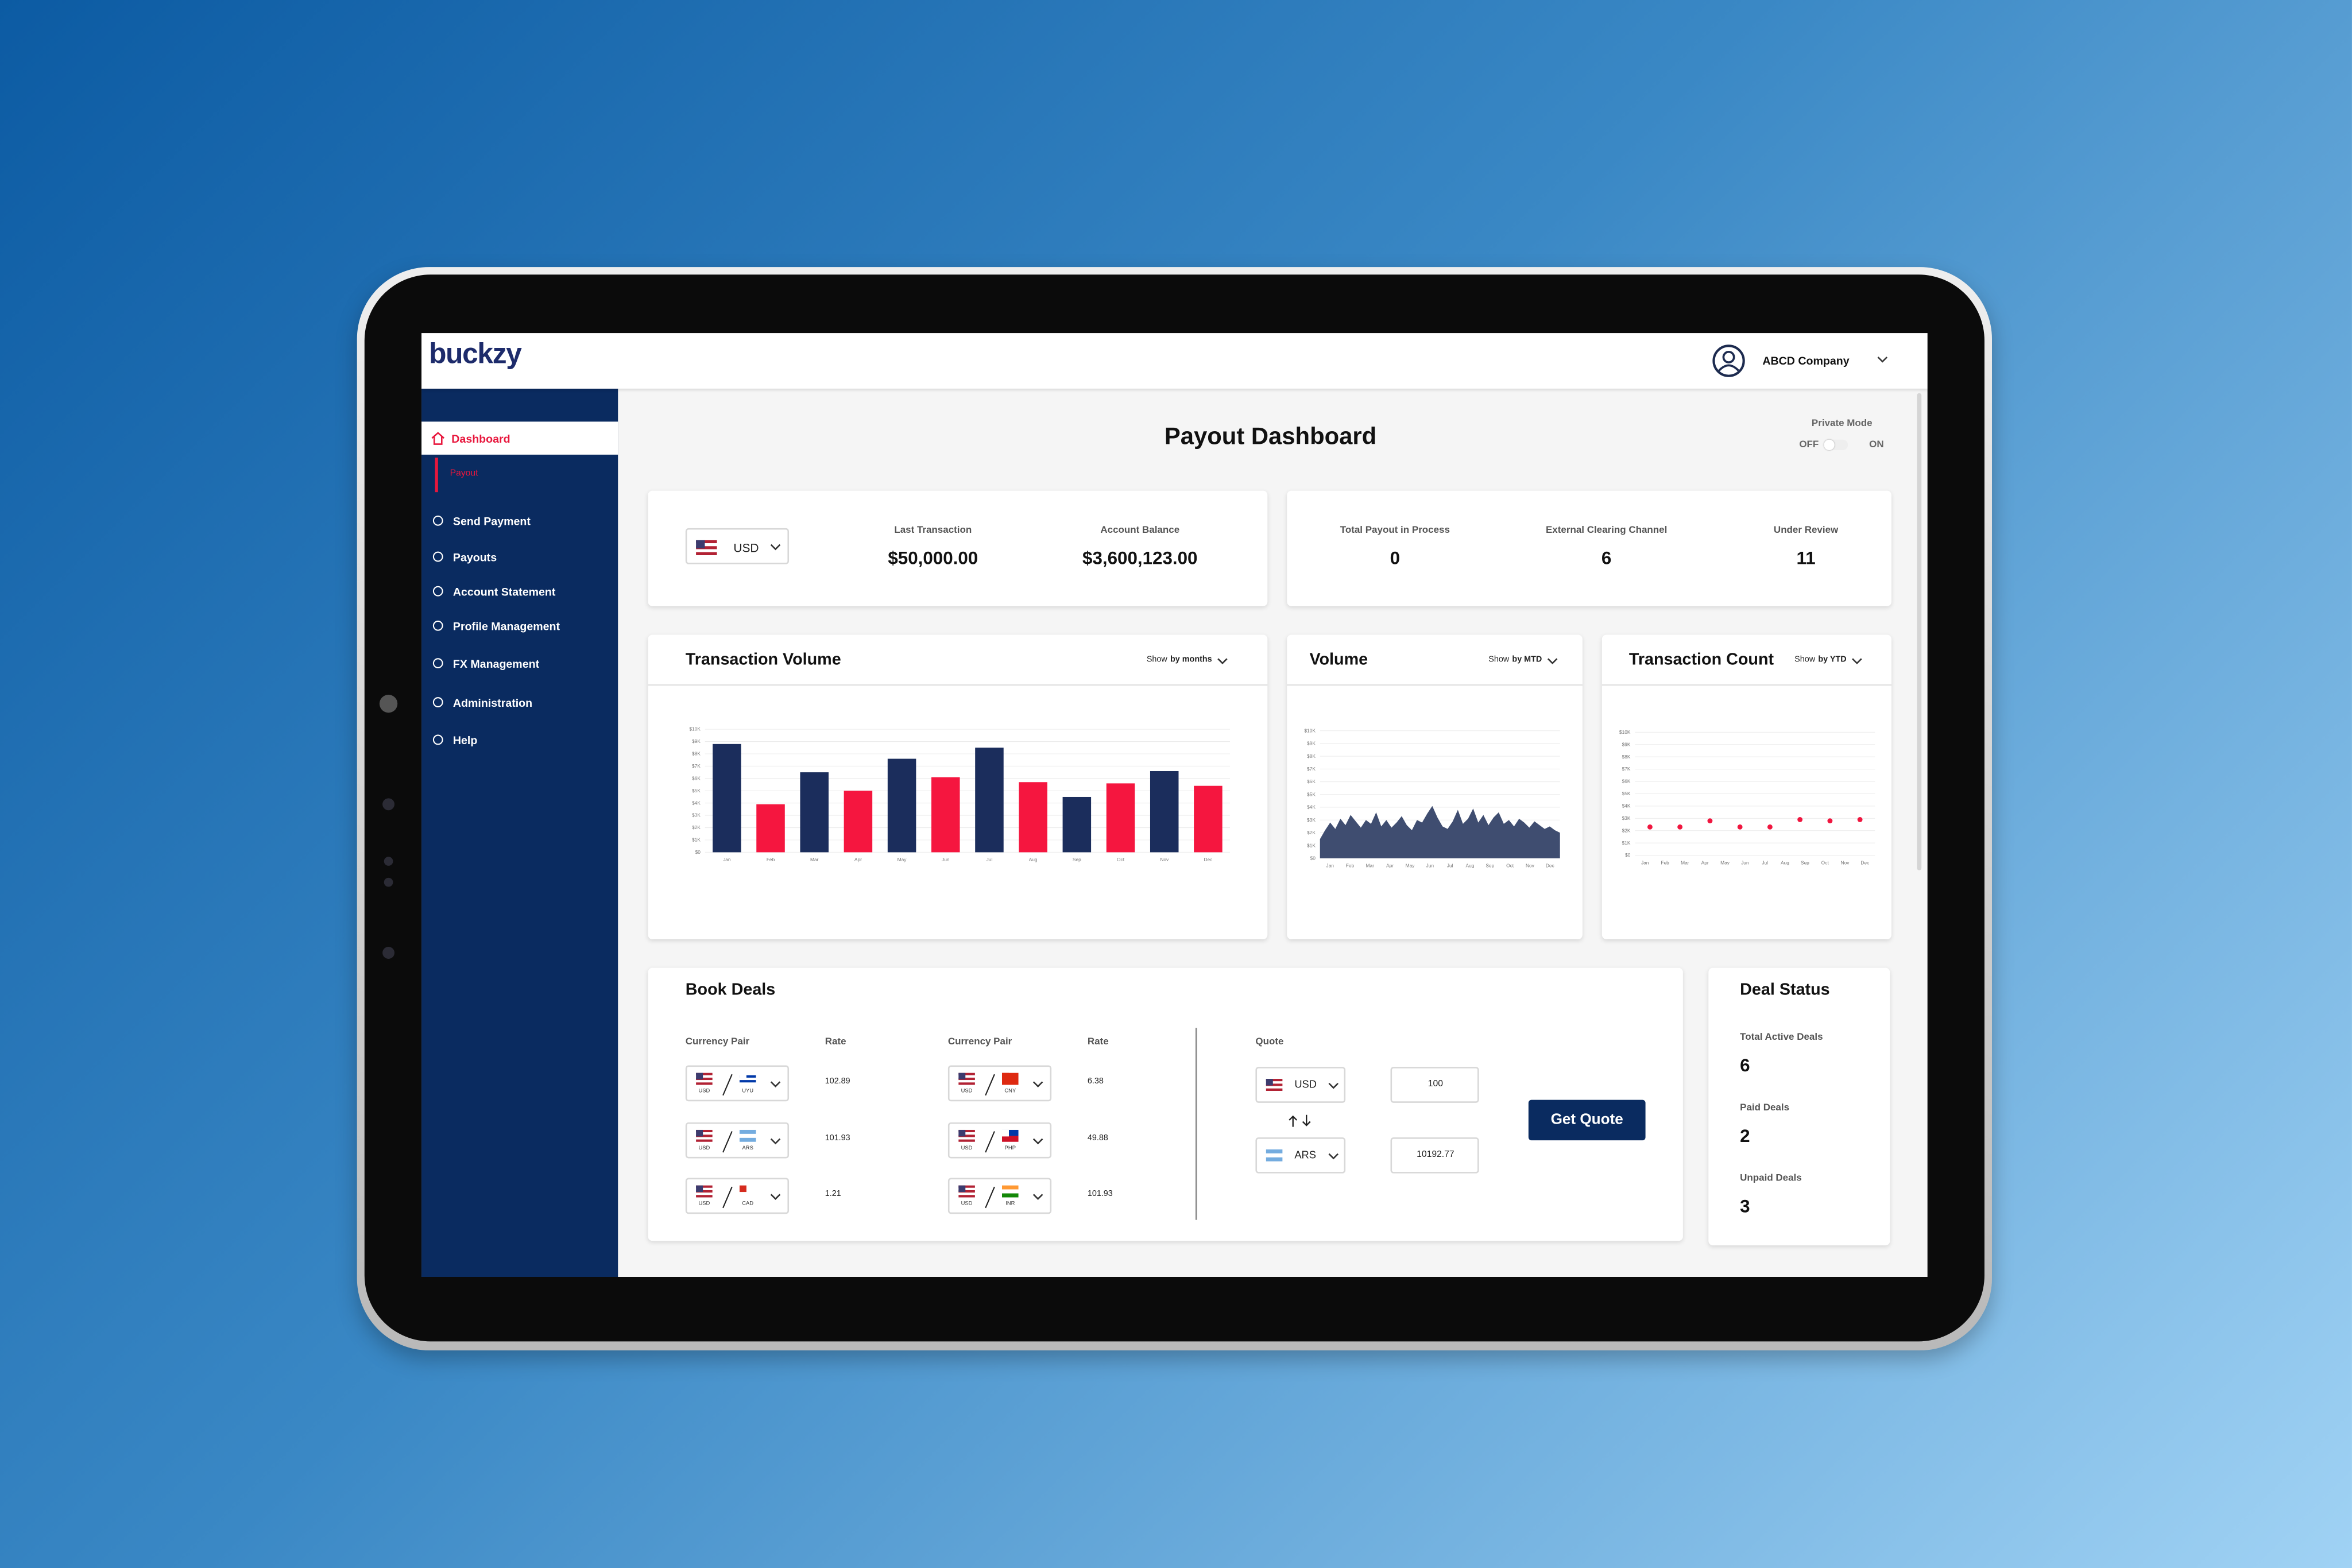 This screenshot has height=1568, width=2352. Describe the element at coordinates (1077, 859) in the screenshot. I see `x-tick-label: Sep` at that location.